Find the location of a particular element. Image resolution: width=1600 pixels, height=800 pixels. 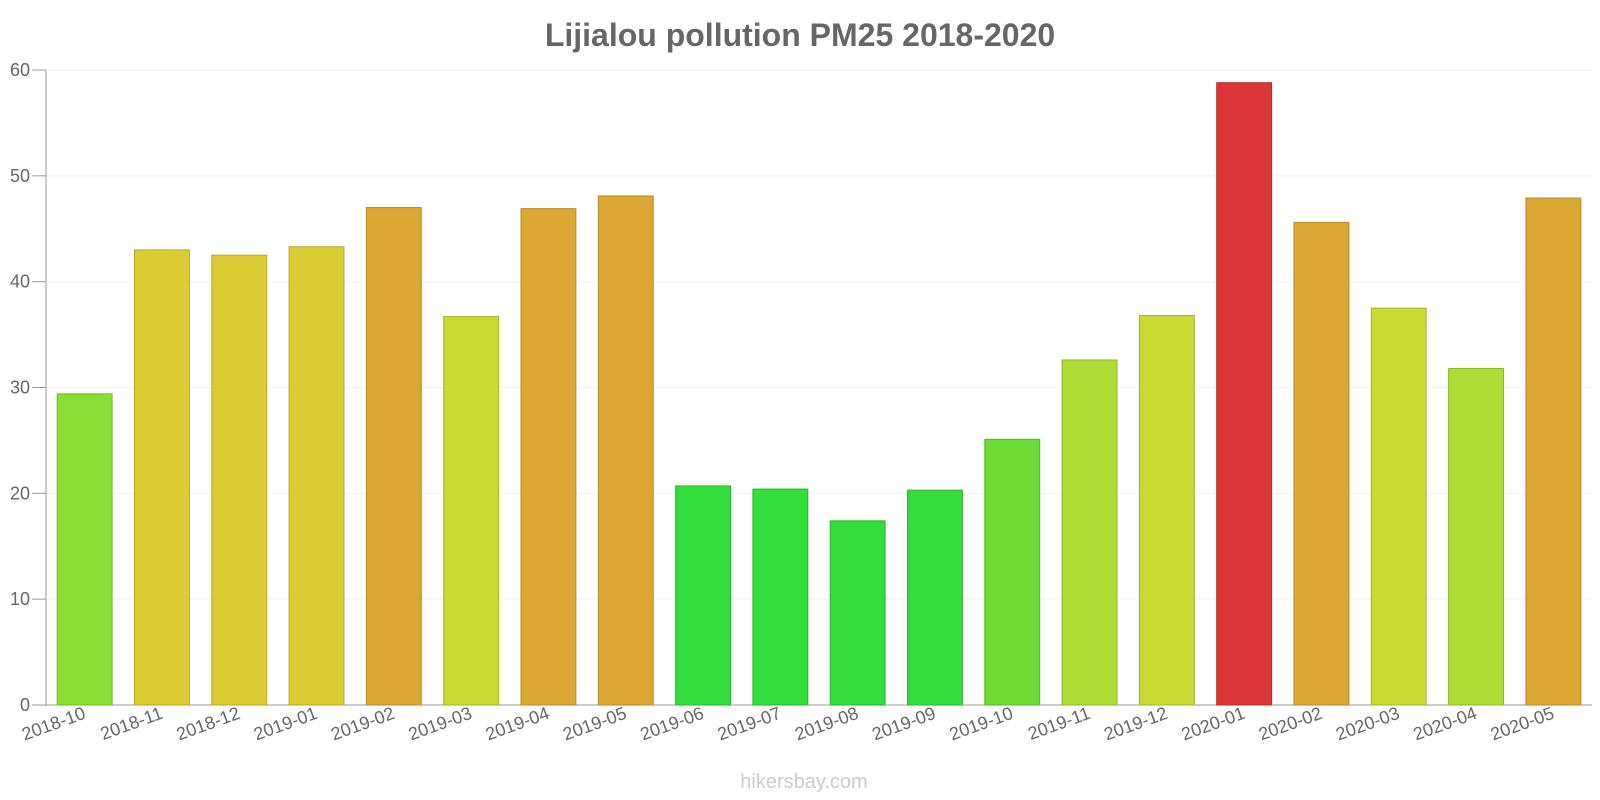

x-tick-label: 2019-02 is located at coordinates (362, 723).